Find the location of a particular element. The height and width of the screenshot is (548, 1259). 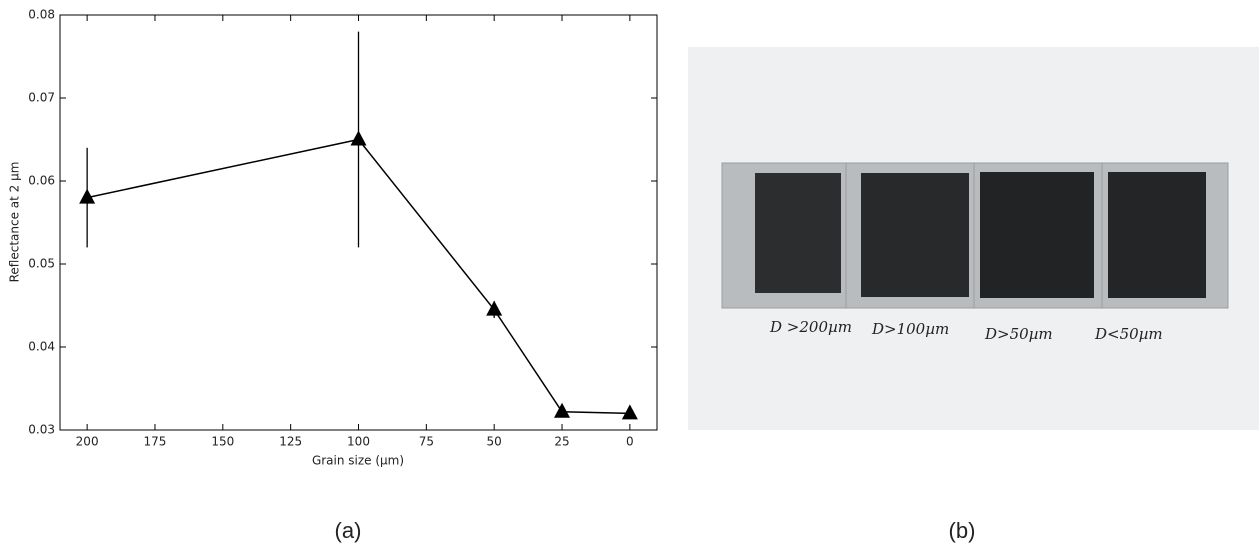

x-tick-label: 200 is located at coordinates (87, 442).